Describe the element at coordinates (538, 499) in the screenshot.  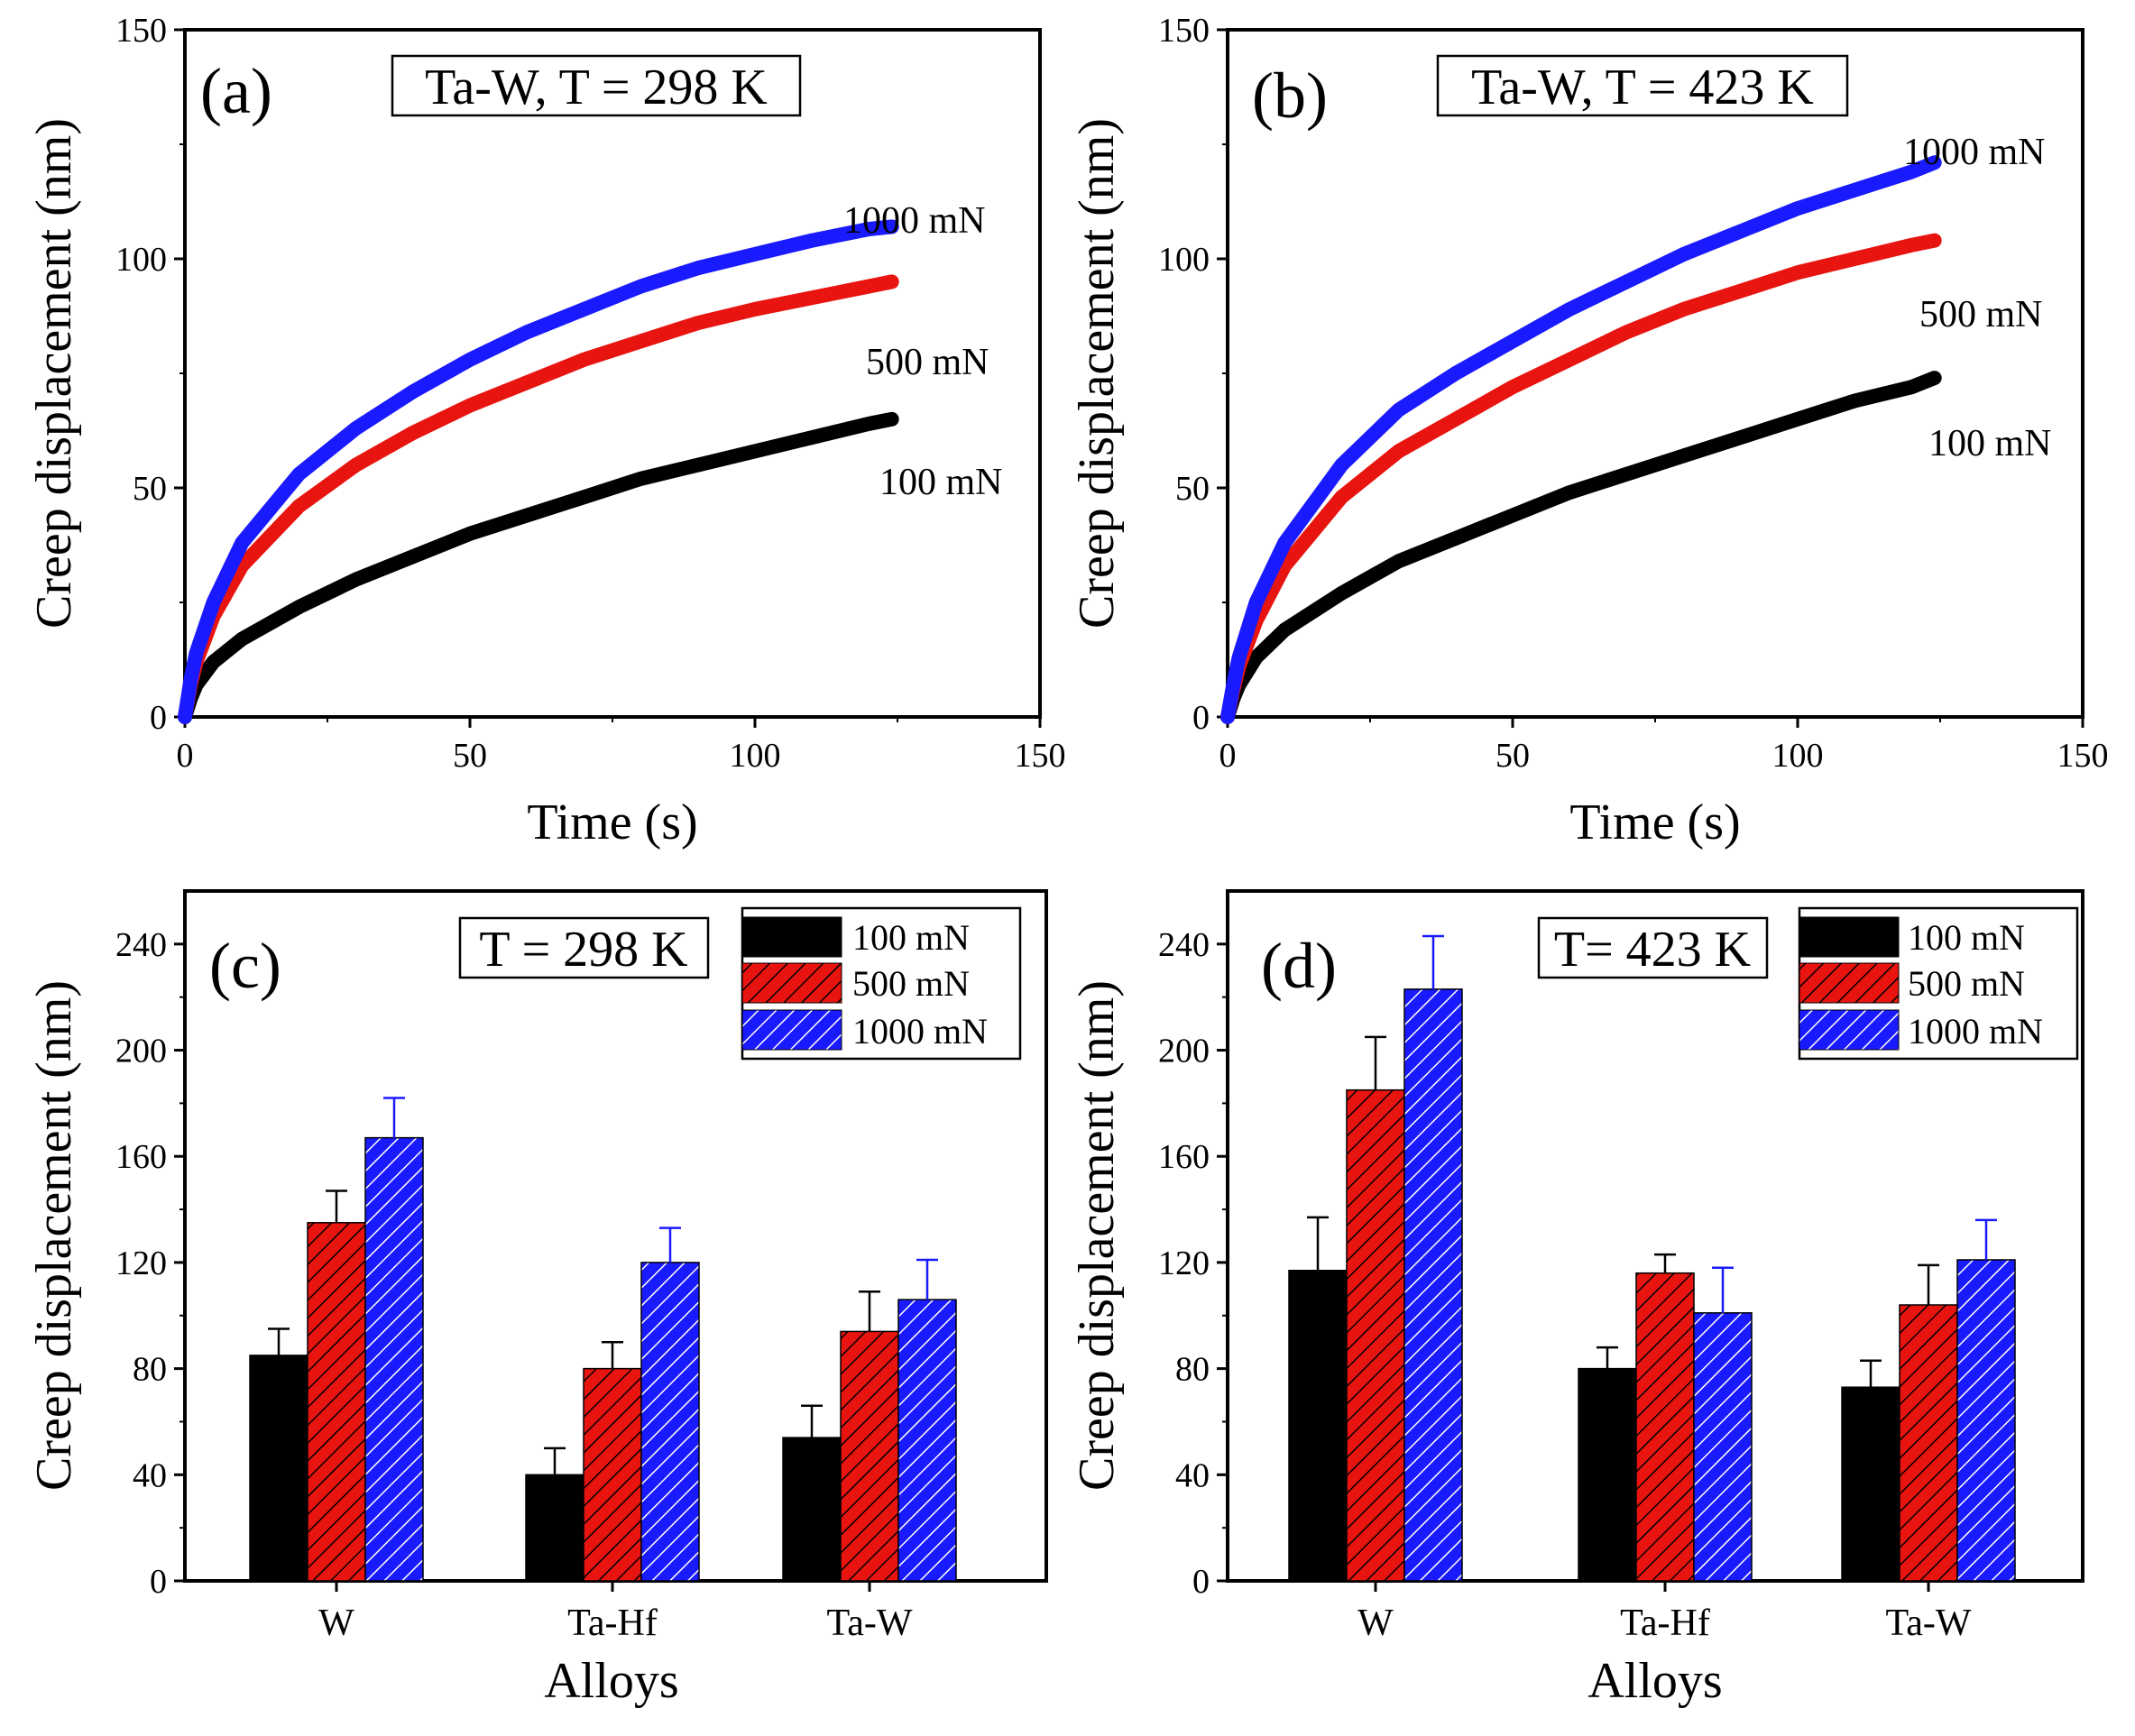
I see `series-line-500mn` at that location.